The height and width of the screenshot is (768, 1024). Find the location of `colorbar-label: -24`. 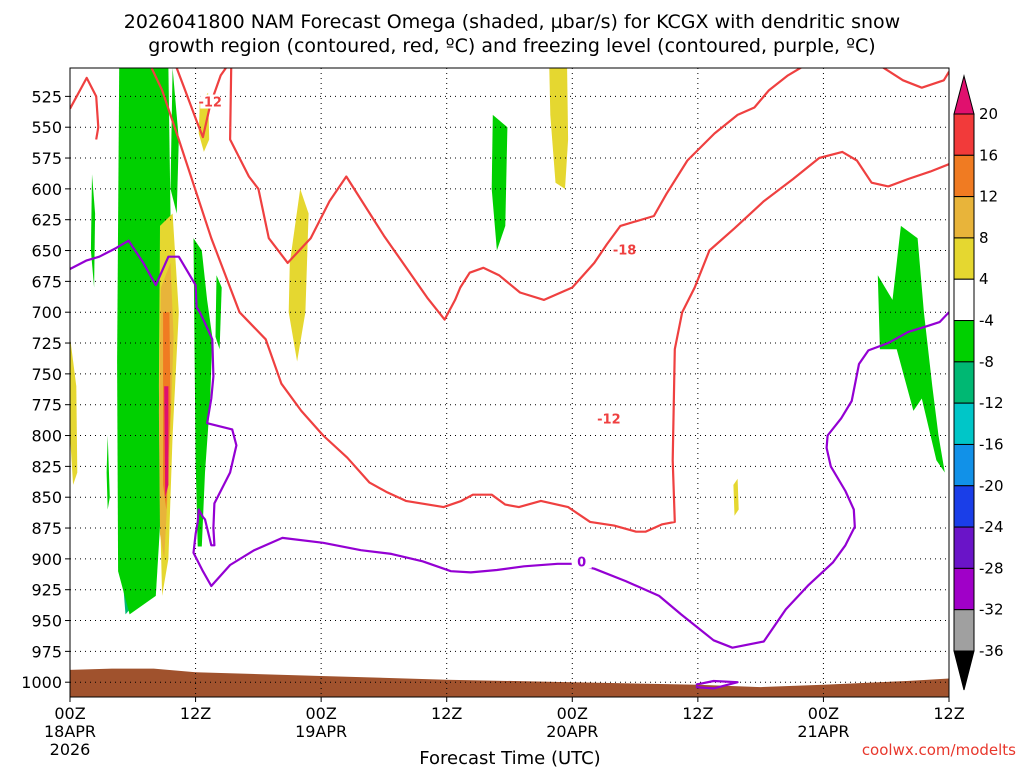

colorbar-label: -24 is located at coordinates (991, 527).